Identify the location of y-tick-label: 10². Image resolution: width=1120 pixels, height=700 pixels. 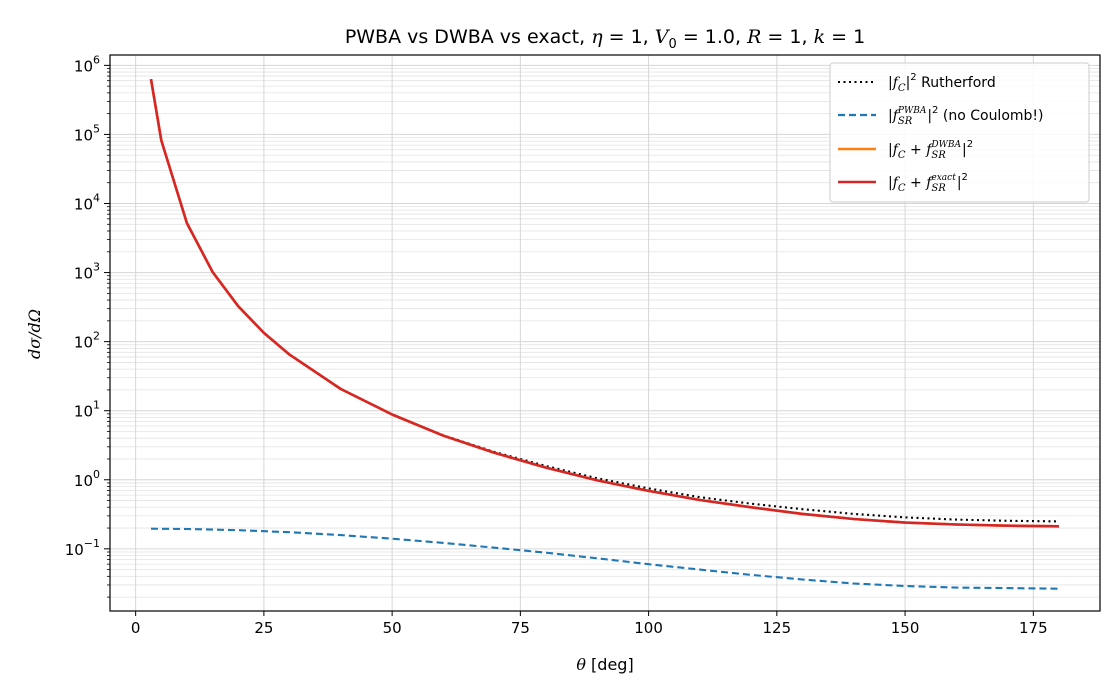
(87, 341).